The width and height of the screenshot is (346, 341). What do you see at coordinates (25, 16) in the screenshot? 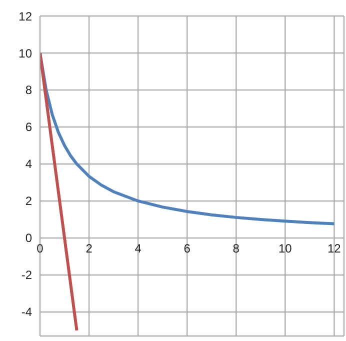
I see `y-tick-label: 12` at bounding box center [25, 16].